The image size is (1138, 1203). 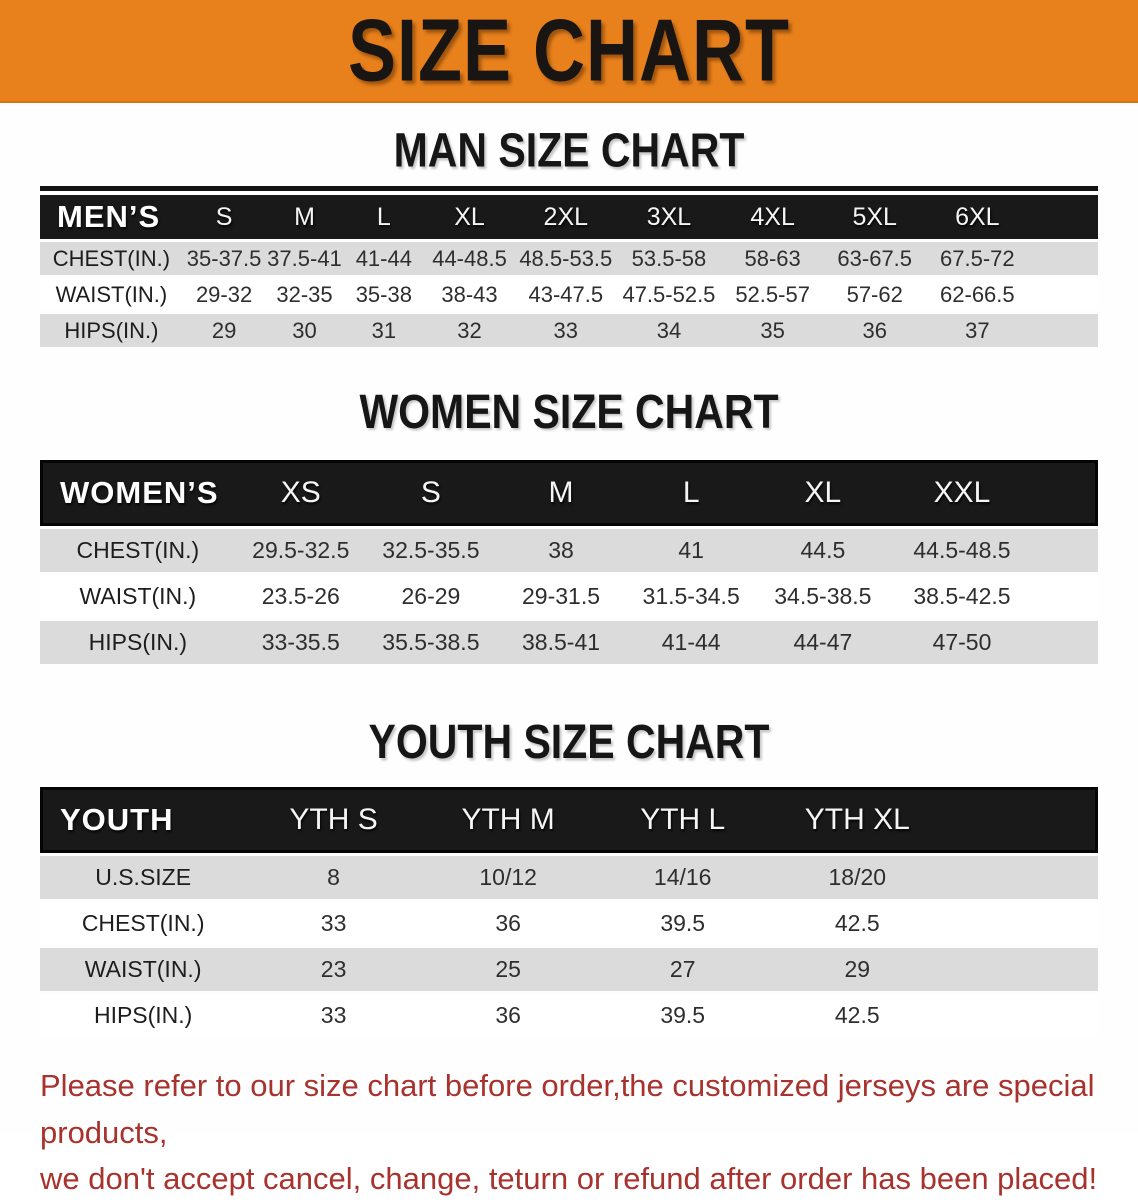 I want to click on size-column-header: YTH S, so click(x=333, y=820).